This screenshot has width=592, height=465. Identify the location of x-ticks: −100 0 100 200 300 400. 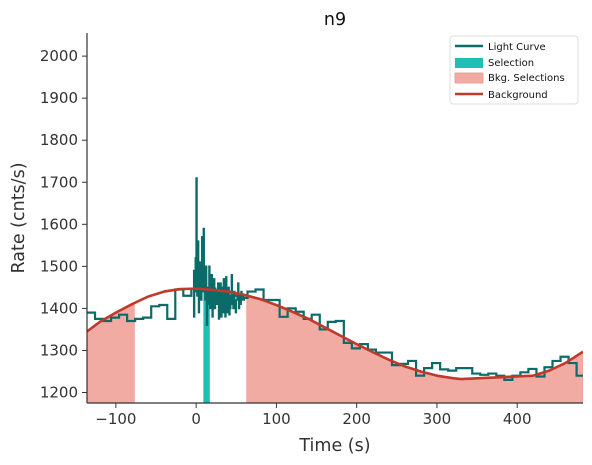
(313, 415).